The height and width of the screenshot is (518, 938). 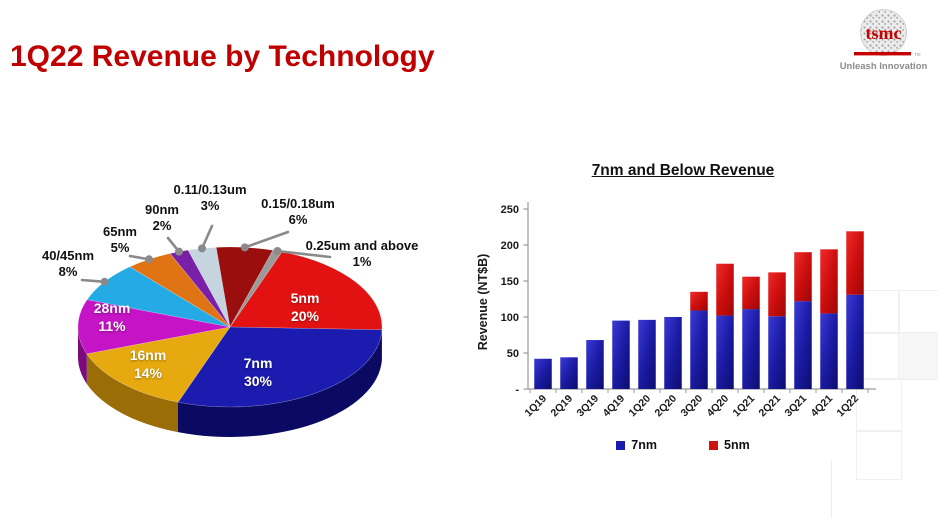 What do you see at coordinates (665, 406) in the screenshot?
I see `x-tick-label-2Q20: 2Q20` at bounding box center [665, 406].